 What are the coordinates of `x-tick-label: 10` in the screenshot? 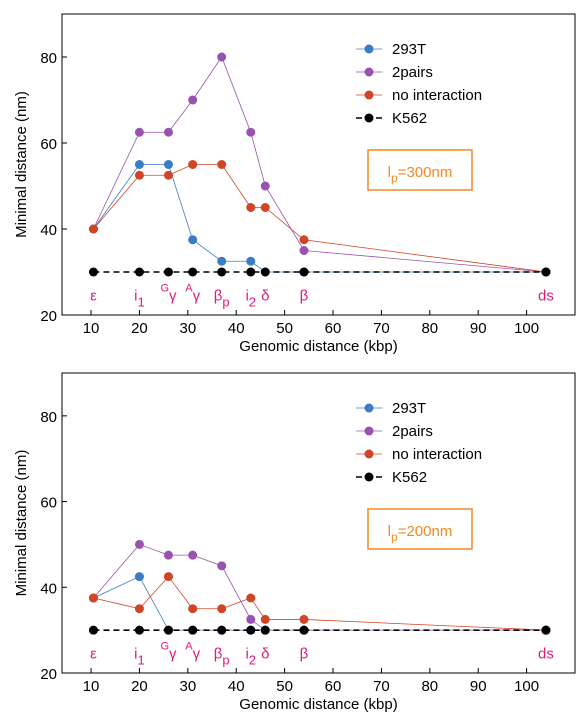 It's located at (91, 686).